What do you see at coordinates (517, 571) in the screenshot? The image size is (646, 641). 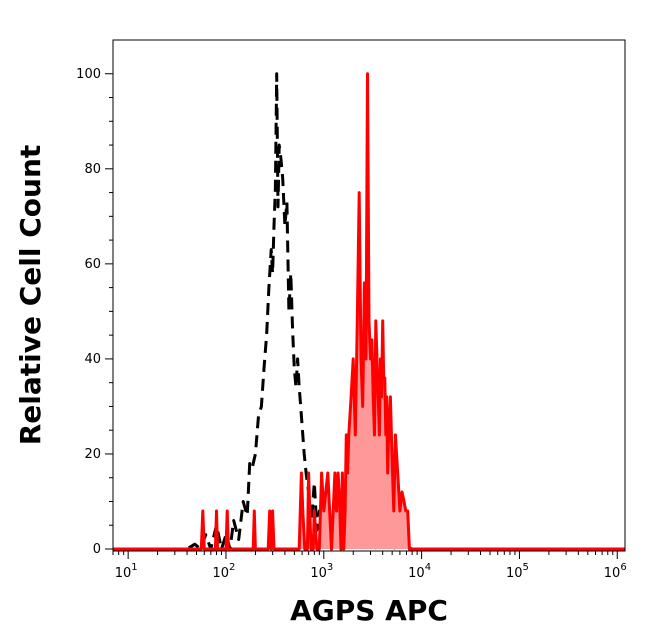 I see `x-tick-label: 10⁵` at bounding box center [517, 571].